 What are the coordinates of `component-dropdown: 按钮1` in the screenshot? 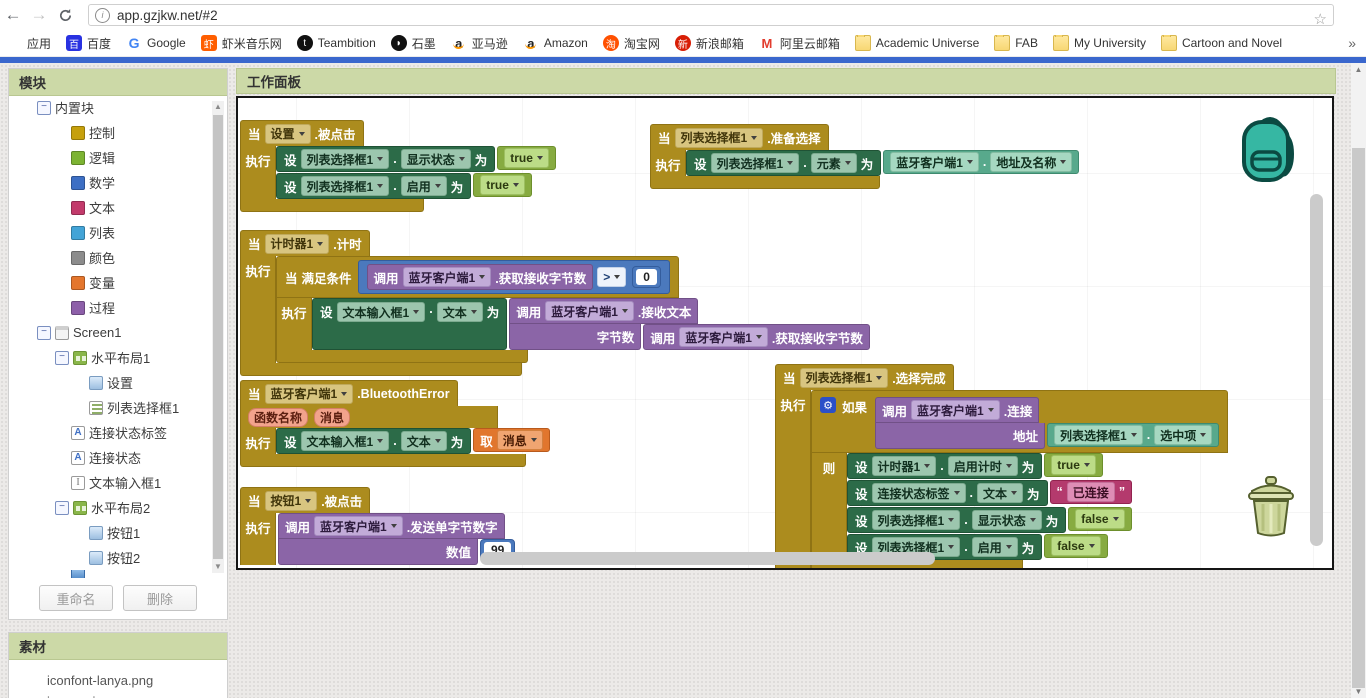 It's located at (291, 500).